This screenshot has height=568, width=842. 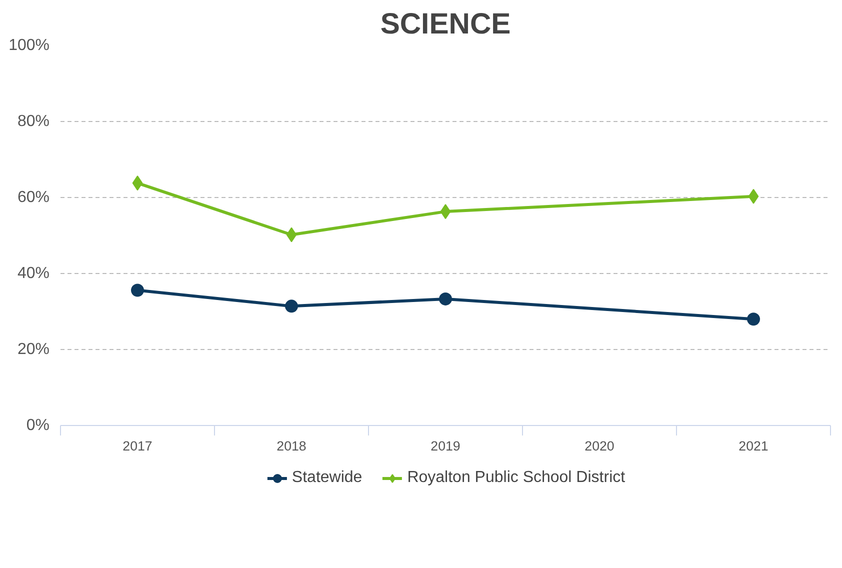 What do you see at coordinates (137, 446) in the screenshot?
I see `x-tick-label: 2017` at bounding box center [137, 446].